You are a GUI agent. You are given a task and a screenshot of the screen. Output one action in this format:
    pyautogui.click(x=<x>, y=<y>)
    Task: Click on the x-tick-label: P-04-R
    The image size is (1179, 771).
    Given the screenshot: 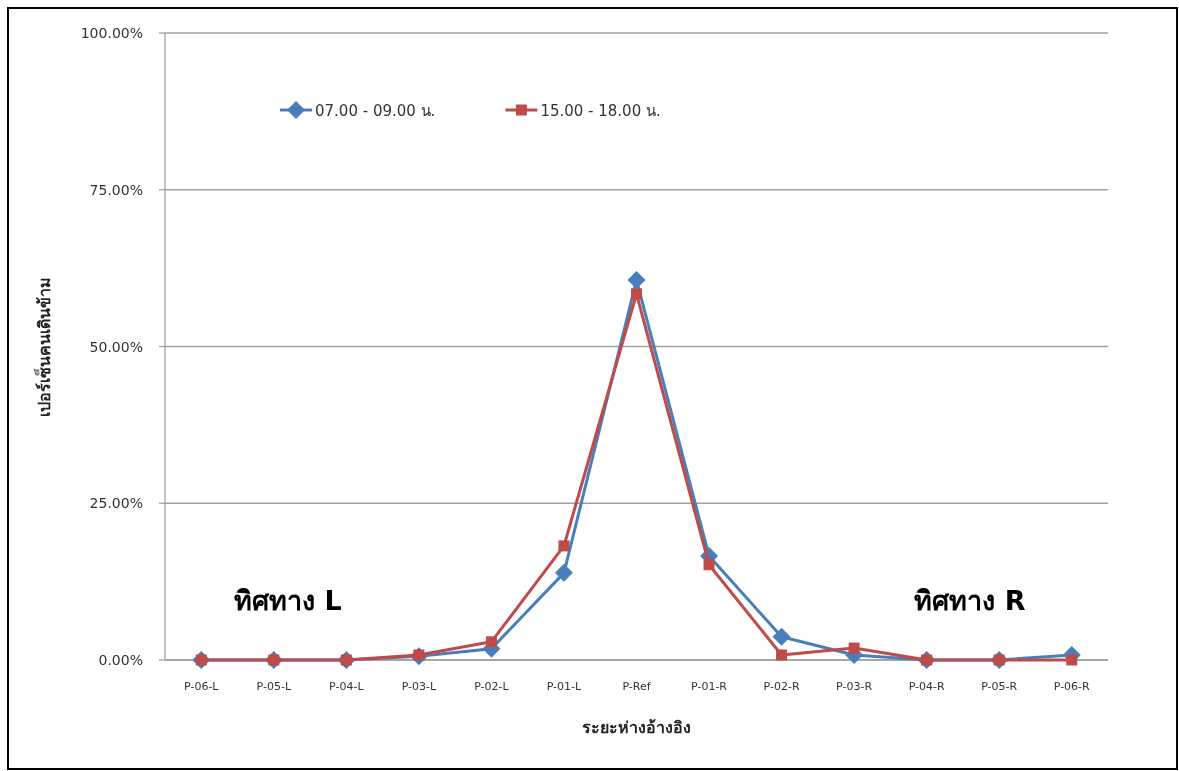 What is the action you would take?
    pyautogui.click(x=926, y=686)
    